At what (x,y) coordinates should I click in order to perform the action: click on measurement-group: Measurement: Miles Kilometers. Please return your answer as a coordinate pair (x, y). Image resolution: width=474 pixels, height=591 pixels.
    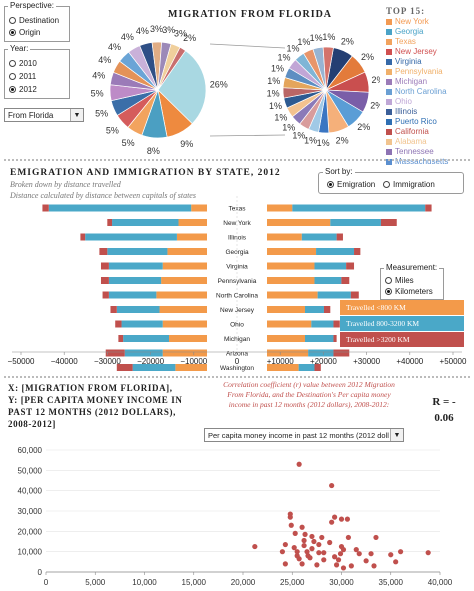
    Looking at the image, I should click on (412, 281).